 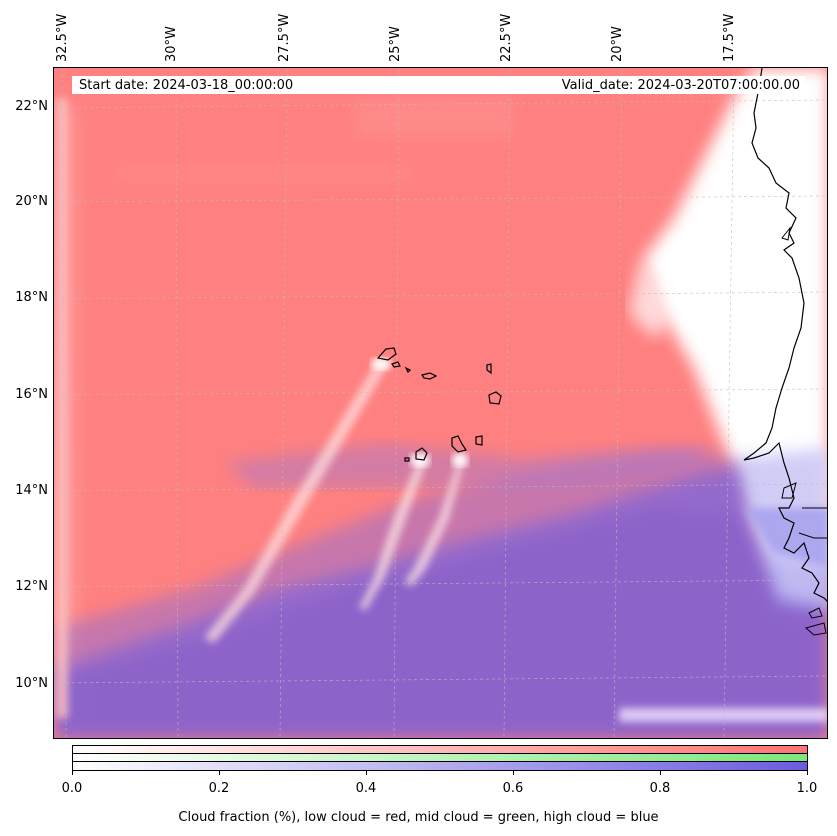 What do you see at coordinates (219, 788) in the screenshot?
I see `colorbar-tick-0-2: 0.2` at bounding box center [219, 788].